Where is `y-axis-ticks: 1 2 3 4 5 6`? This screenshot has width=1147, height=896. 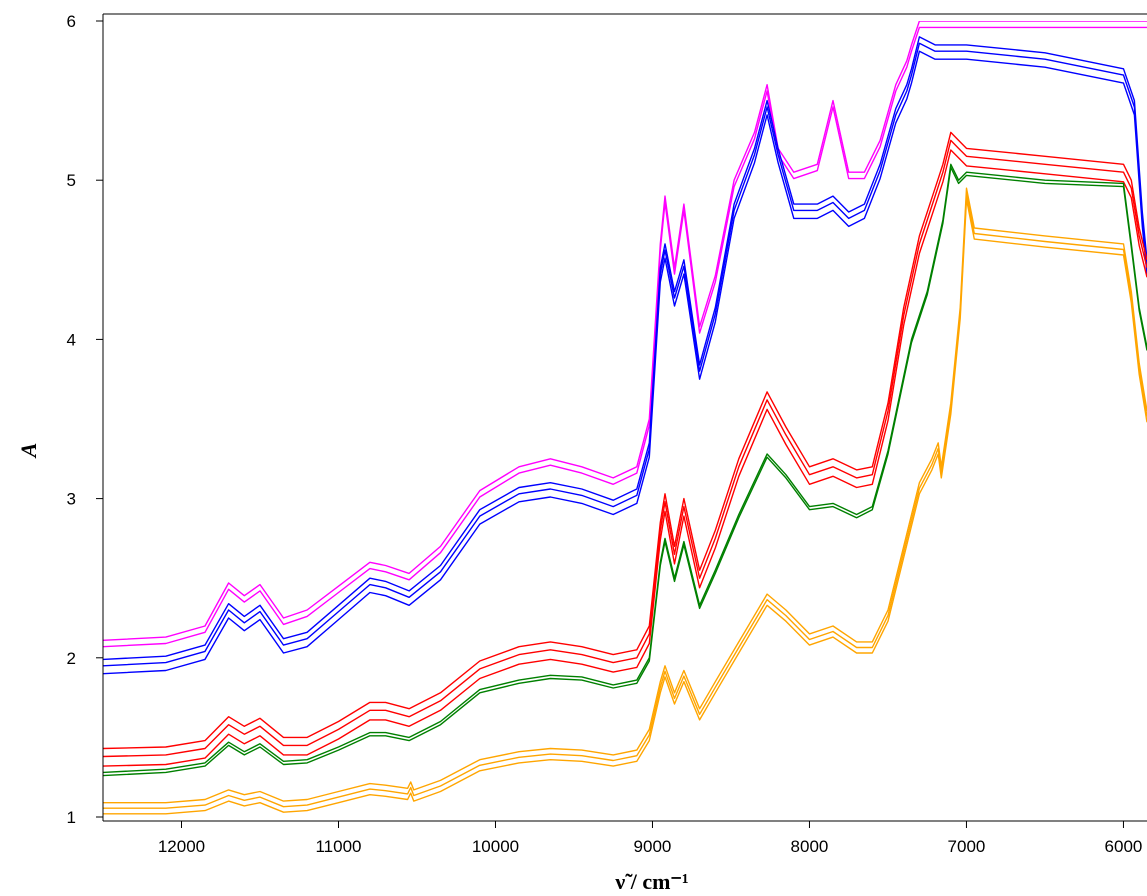 y-axis-ticks: 1 2 3 4 5 6 is located at coordinates (85, 419).